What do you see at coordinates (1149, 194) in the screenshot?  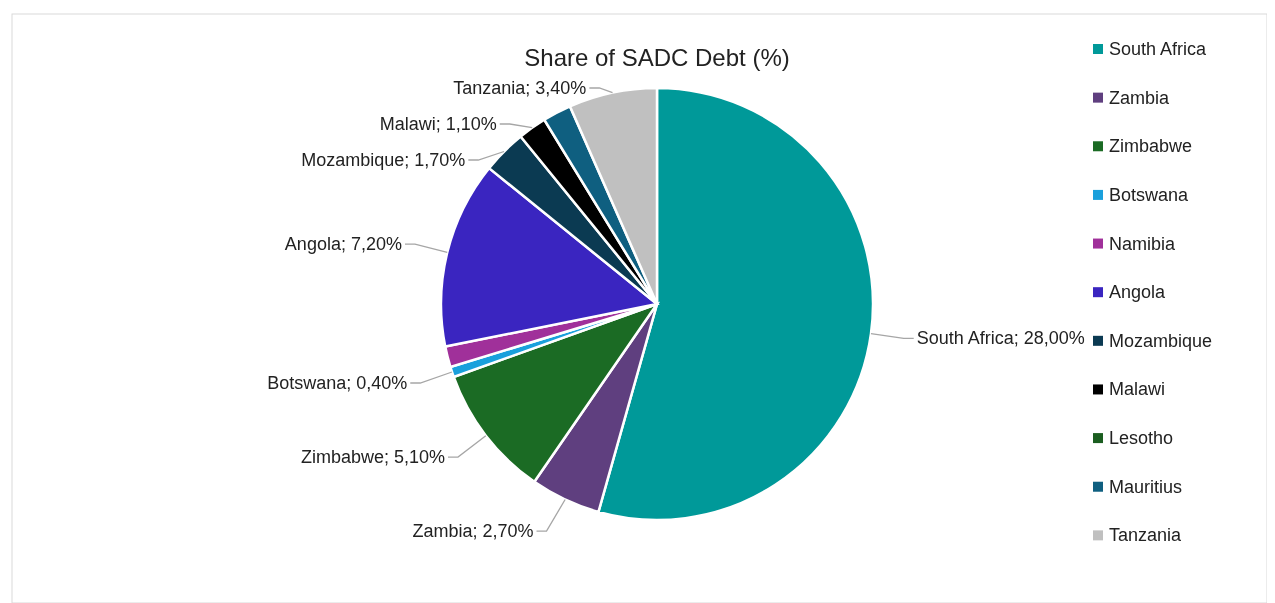 I see `legend-label: Botswana` at bounding box center [1149, 194].